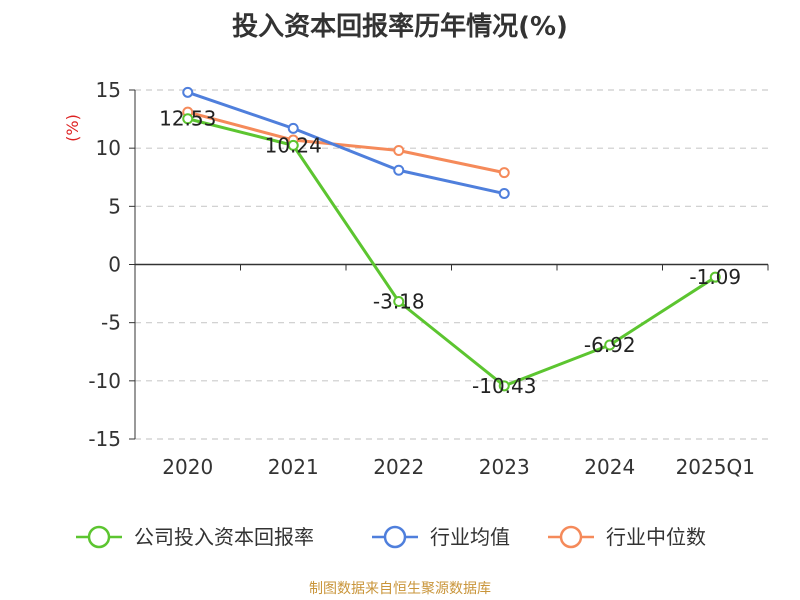 Image resolution: width=800 pixels, height=600 pixels. I want to click on legend: 公司投入资本回报率 行业均值 行业中位数, so click(391, 537).